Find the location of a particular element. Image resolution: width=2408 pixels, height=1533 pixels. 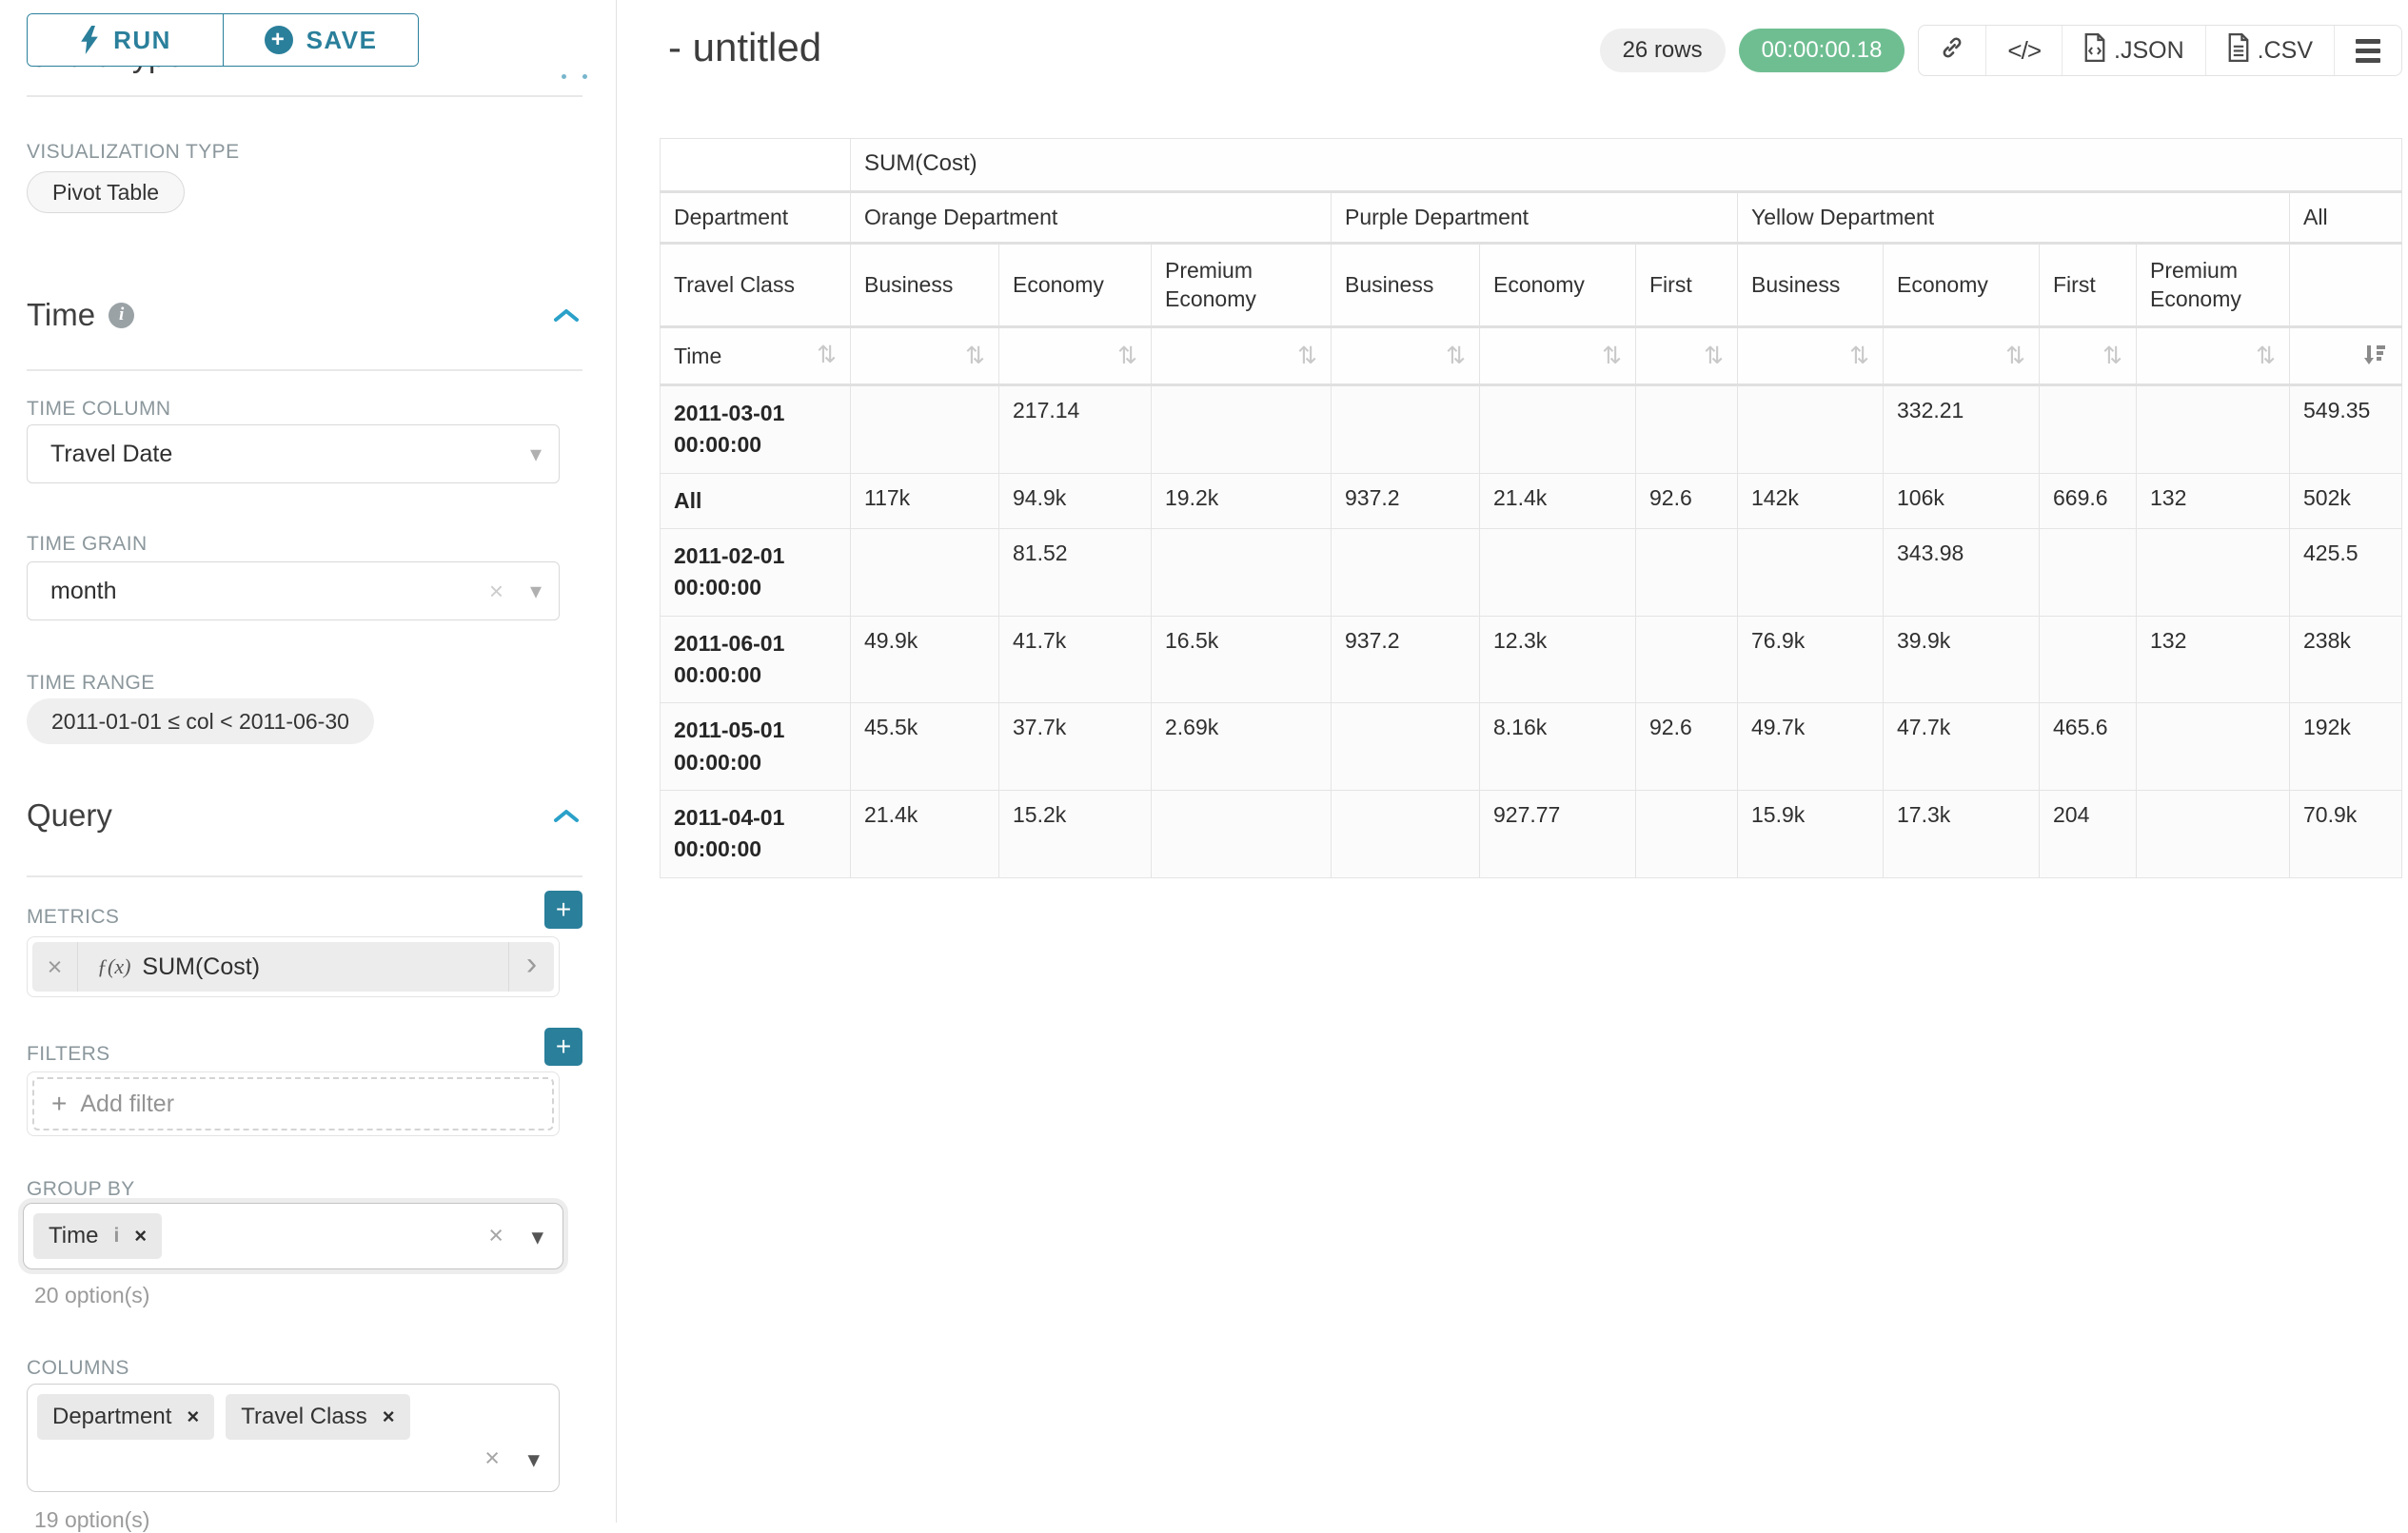

export-csv-label: .CSV is located at coordinates (2285, 50).